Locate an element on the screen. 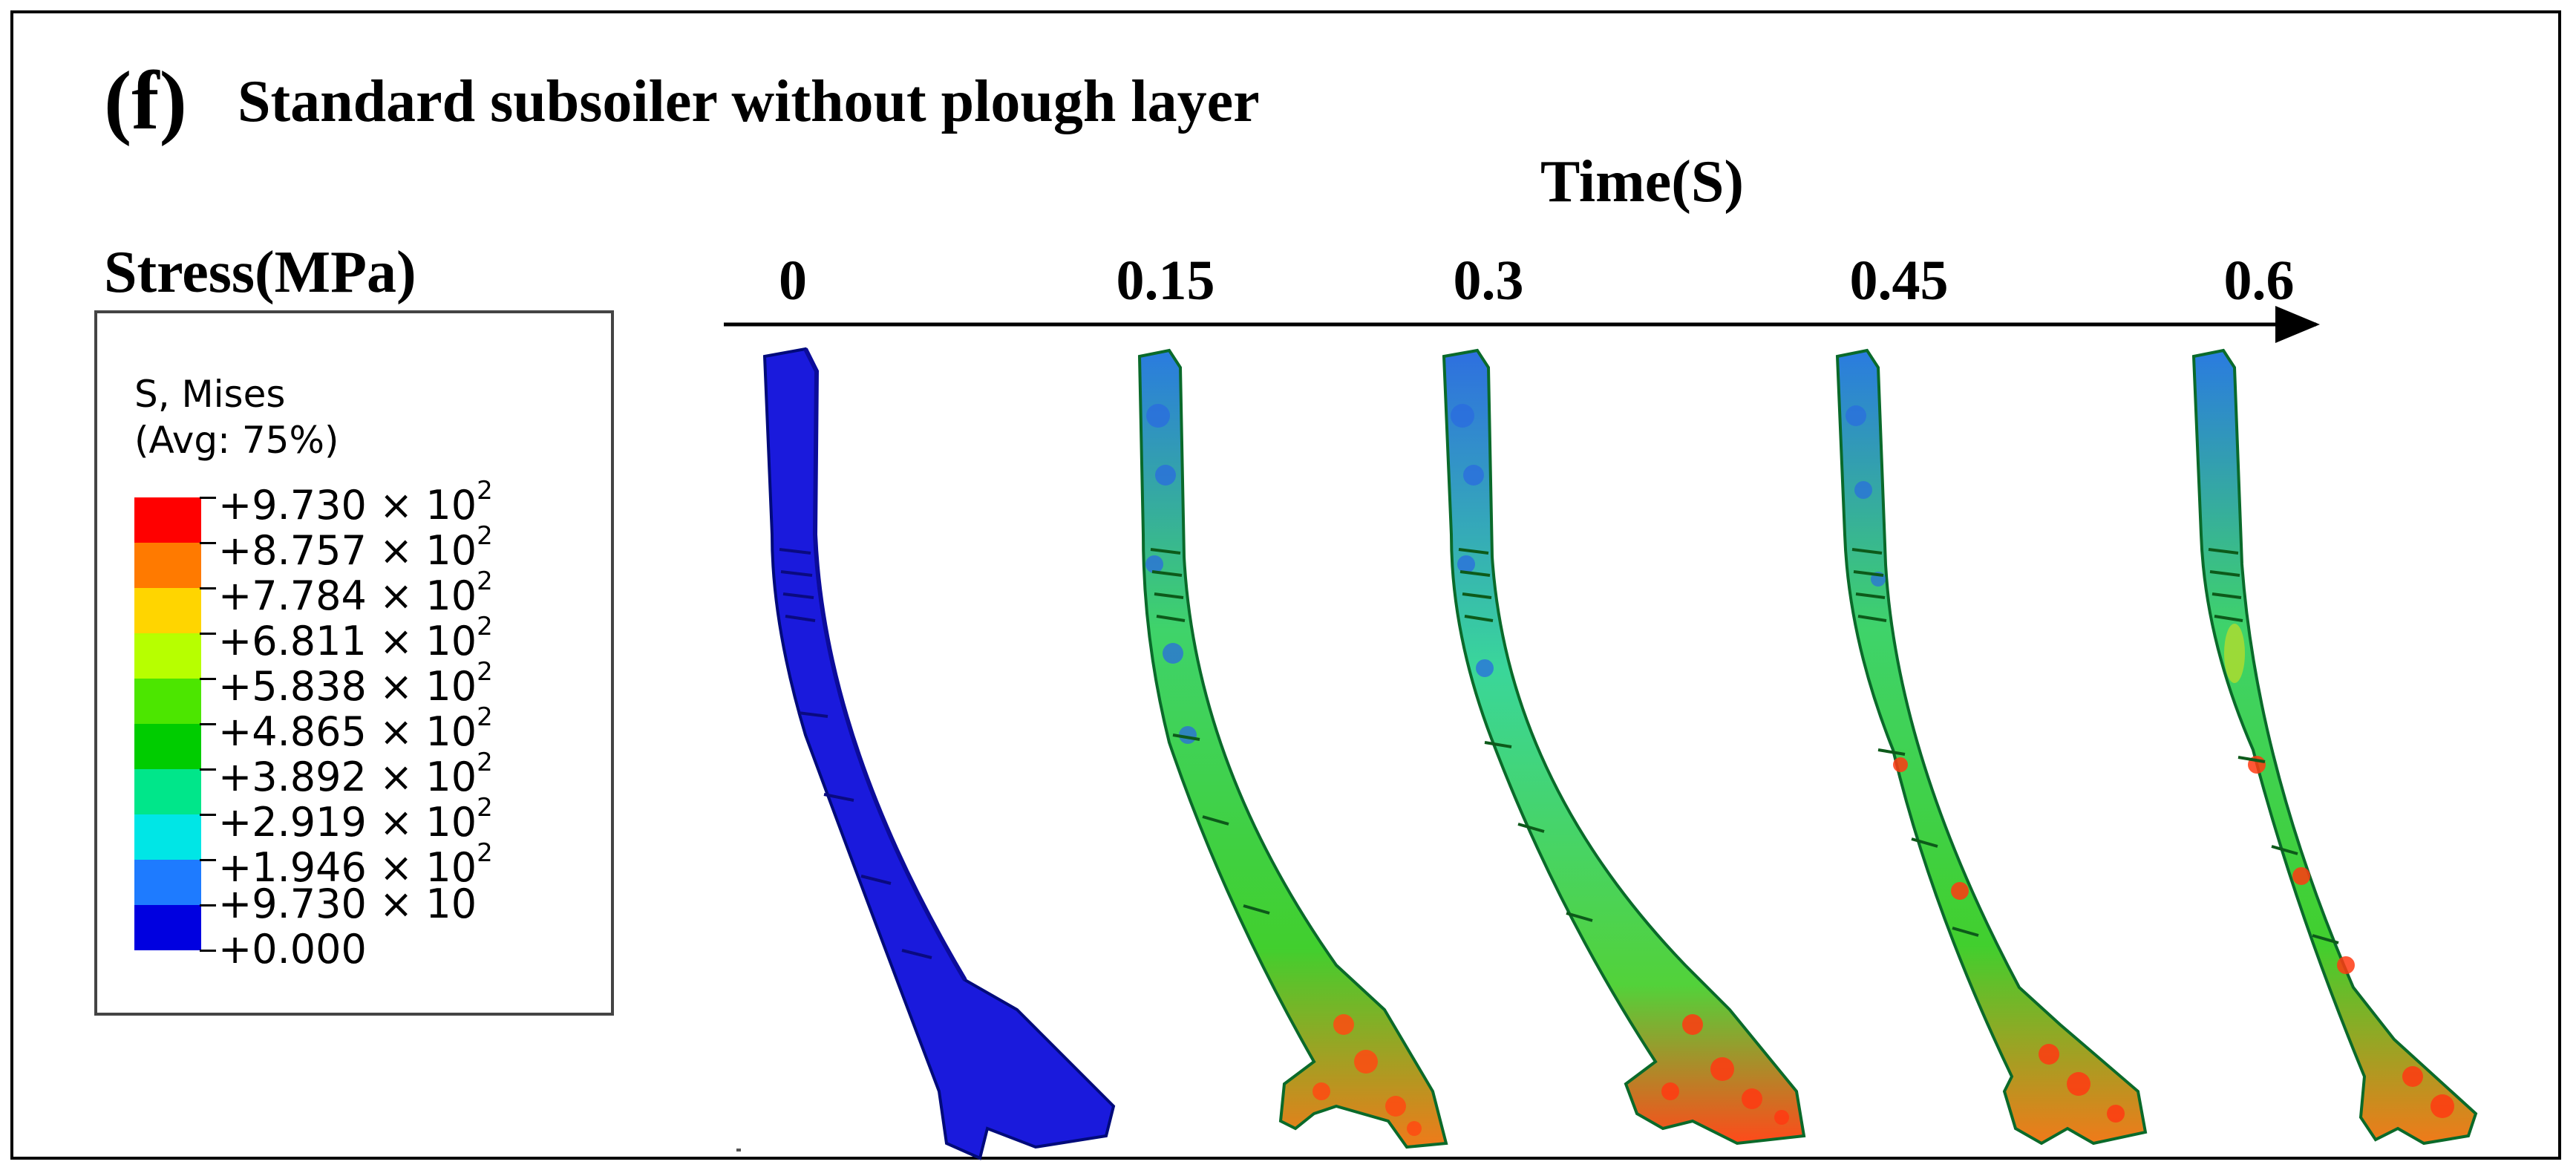 The width and height of the screenshot is (2576, 1176). legend-level-label: +6.811 × 102 is located at coordinates (355, 638).